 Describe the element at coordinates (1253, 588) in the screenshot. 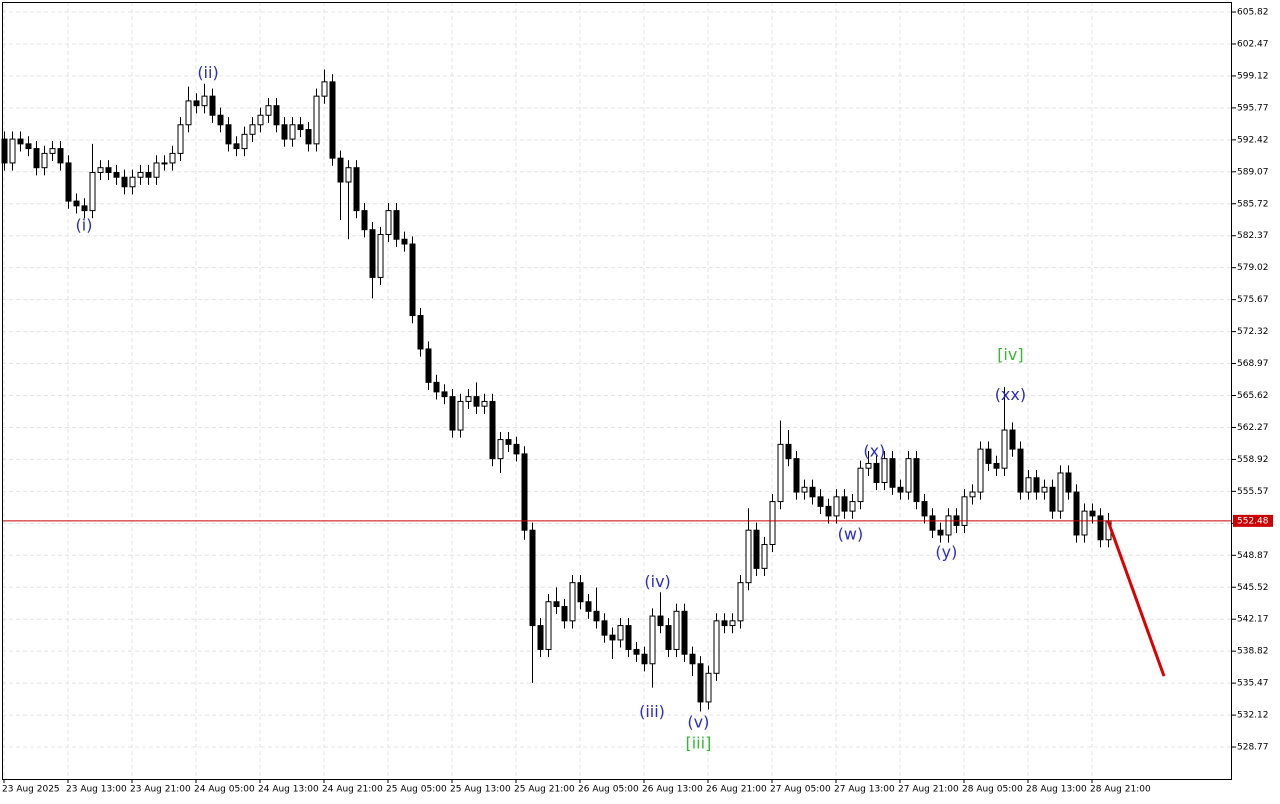

I see `y-tick-label: 545.52` at that location.